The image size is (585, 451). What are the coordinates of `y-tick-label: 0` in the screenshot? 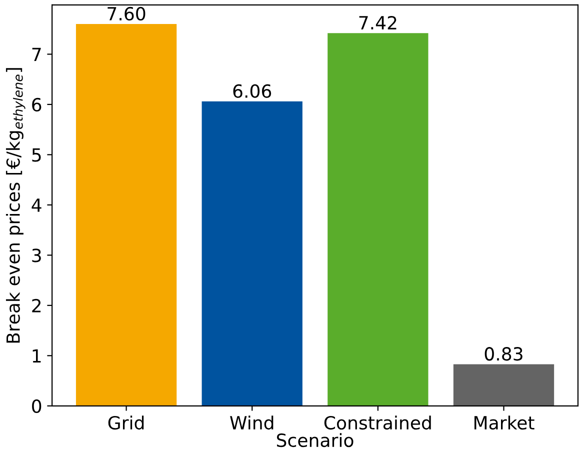 It's located at (37, 406).